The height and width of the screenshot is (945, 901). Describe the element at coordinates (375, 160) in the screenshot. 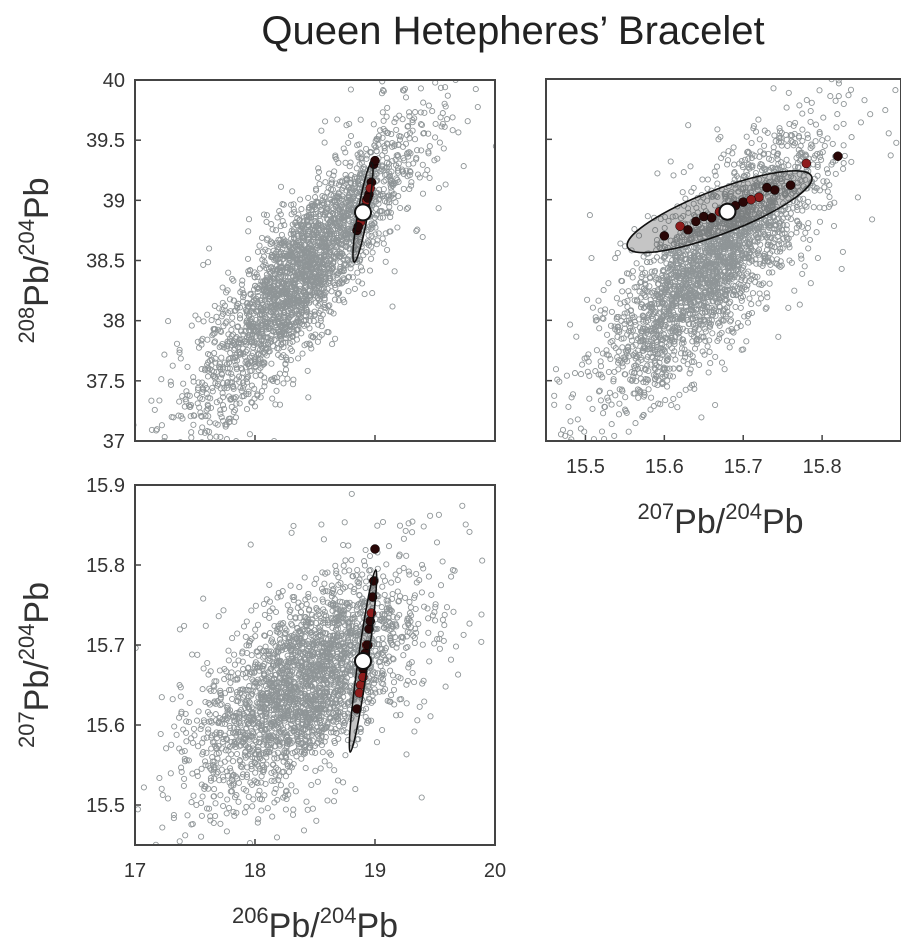

I see `sample-point` at that location.